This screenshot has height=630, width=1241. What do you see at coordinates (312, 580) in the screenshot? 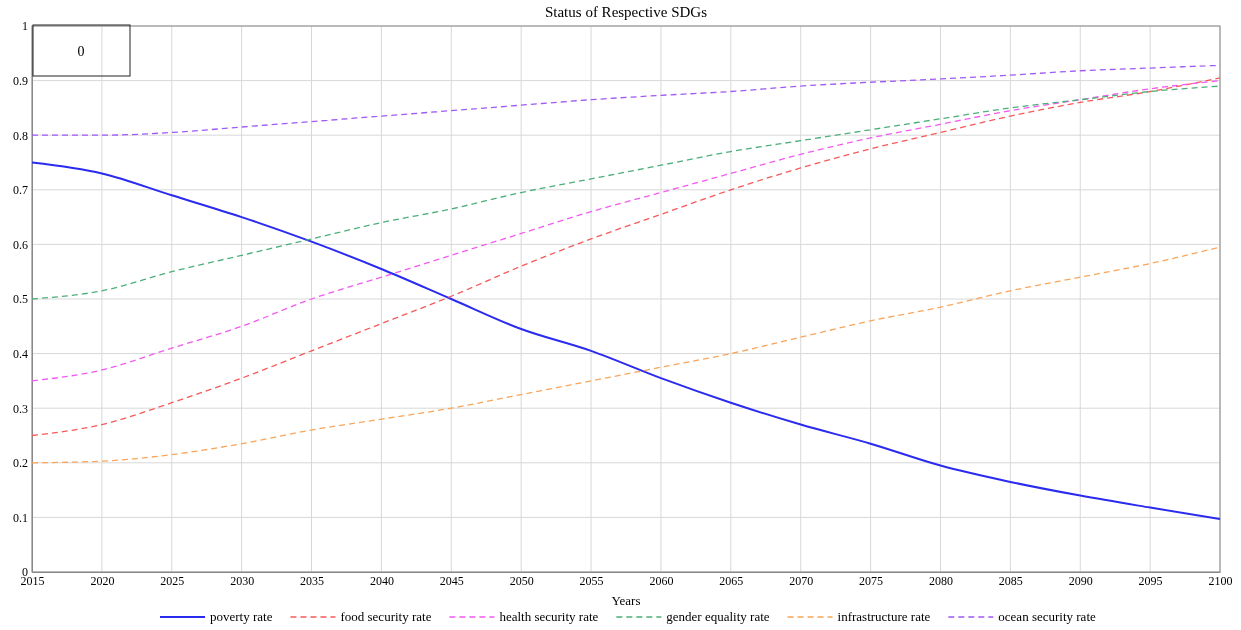
I see `x-tick-label: 2035` at bounding box center [312, 580].